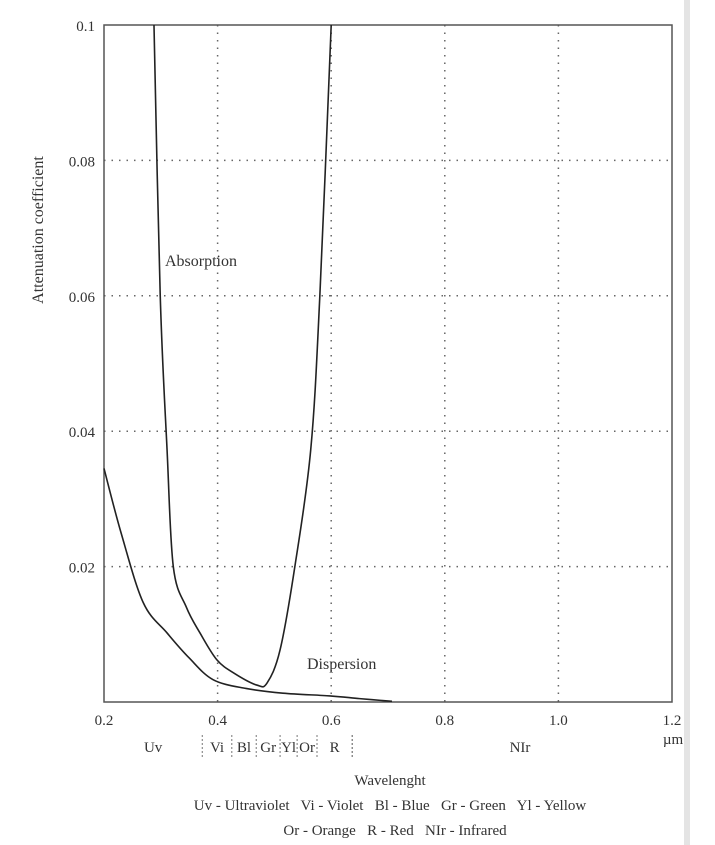 This screenshot has height=845, width=715. What do you see at coordinates (82, 298) in the screenshot?
I see `y-tick-label: 0.06` at bounding box center [82, 298].